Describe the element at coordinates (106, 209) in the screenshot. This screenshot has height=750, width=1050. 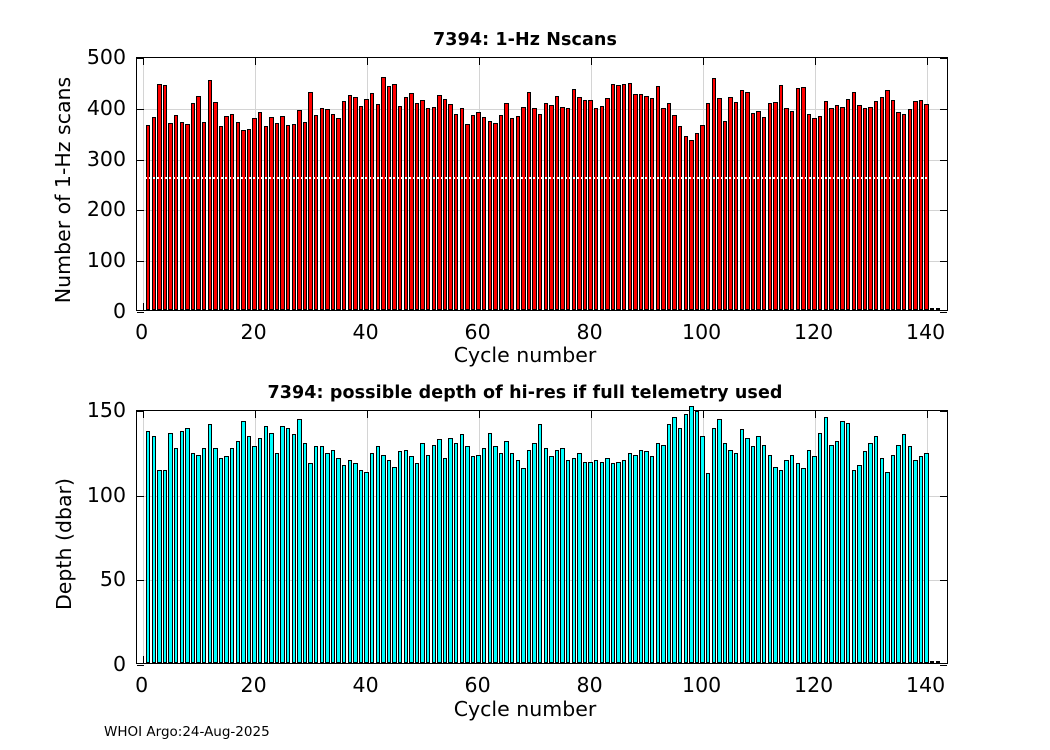
I see `y-tick-label: 200` at that location.